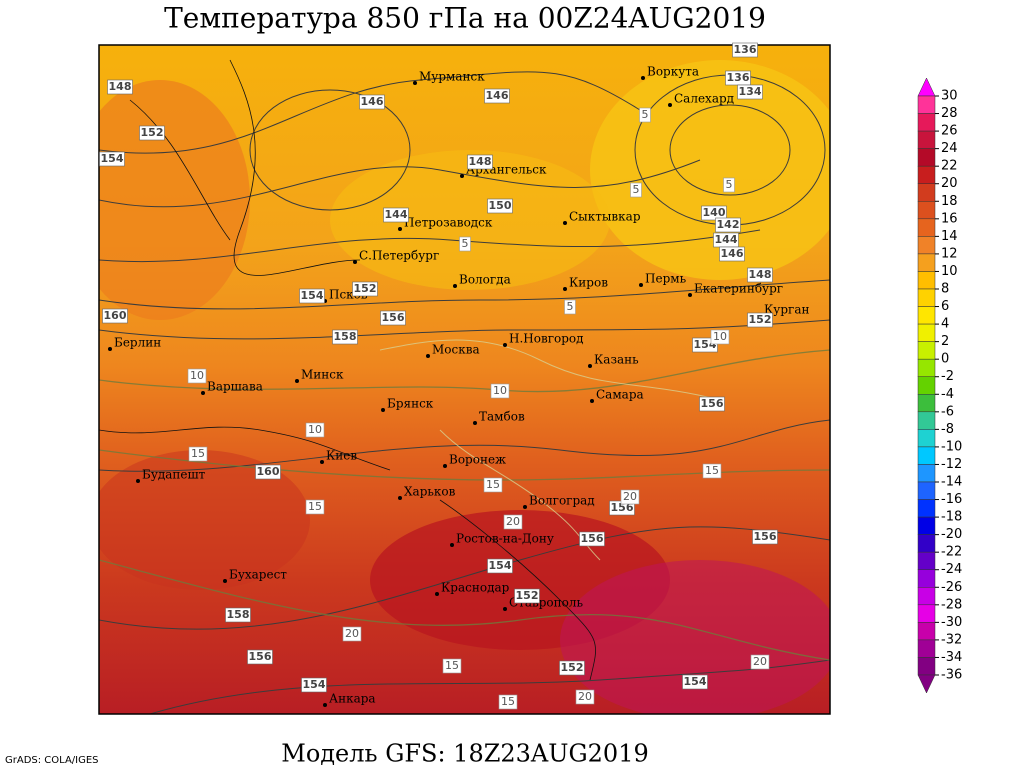 Image resolution: width=1024 pixels, height=768 pixels. Describe the element at coordinates (372, 101) in the screenshot. I see `contour-label: 146` at that location.